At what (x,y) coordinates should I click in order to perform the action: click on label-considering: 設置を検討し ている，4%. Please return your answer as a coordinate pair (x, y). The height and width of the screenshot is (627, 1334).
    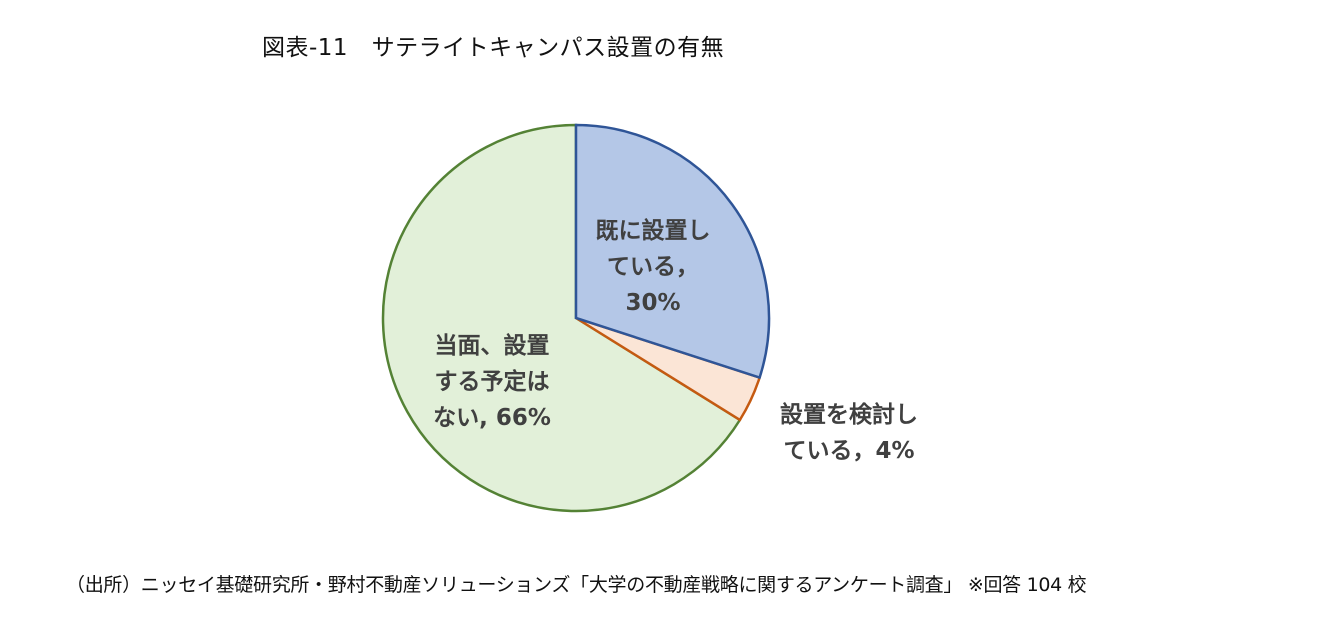
    Looking at the image, I should click on (849, 433).